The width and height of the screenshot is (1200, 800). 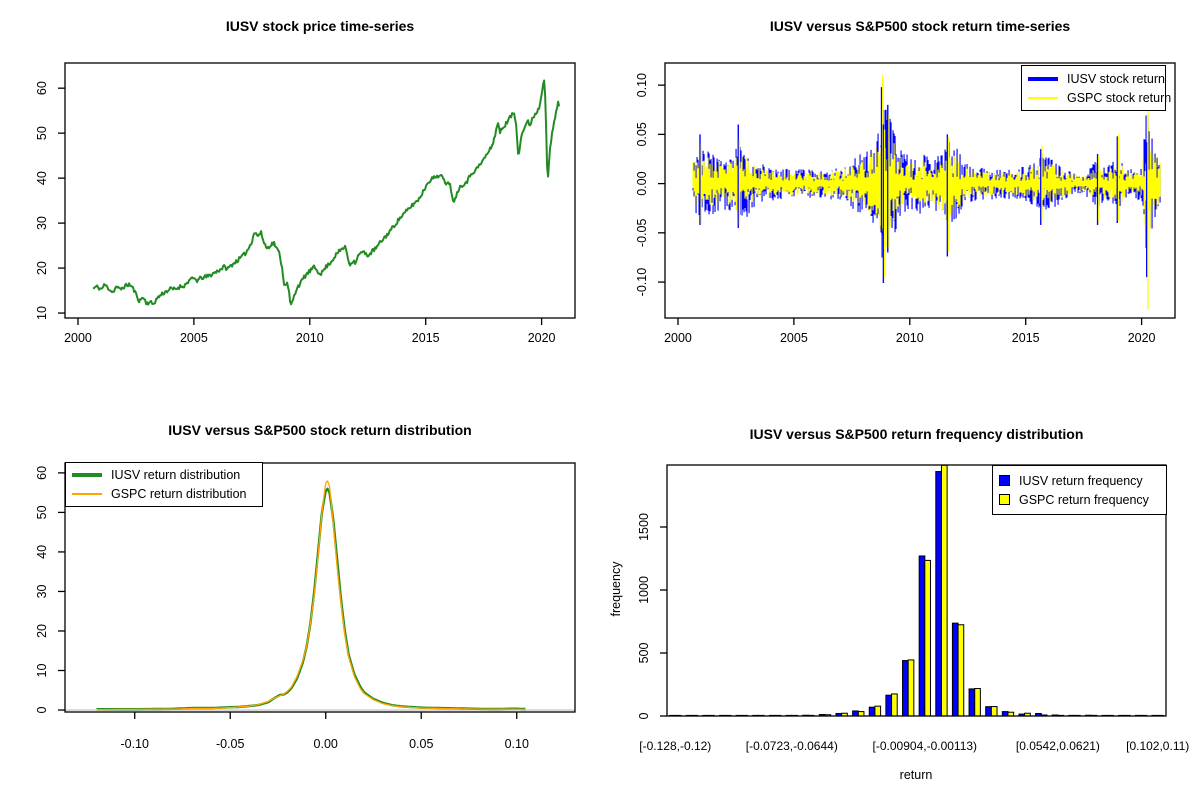 I want to click on frequency-chart-xlabel: return, so click(x=916, y=775).